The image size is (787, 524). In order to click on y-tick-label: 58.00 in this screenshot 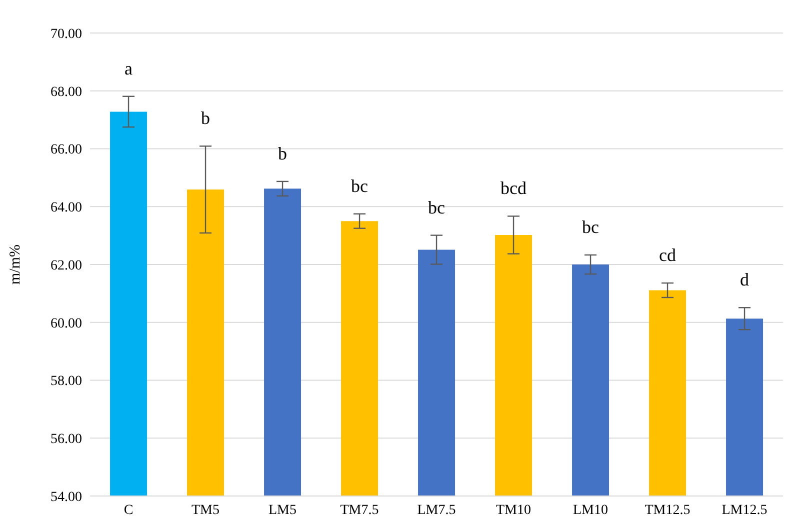, I will do `click(66, 382)`.